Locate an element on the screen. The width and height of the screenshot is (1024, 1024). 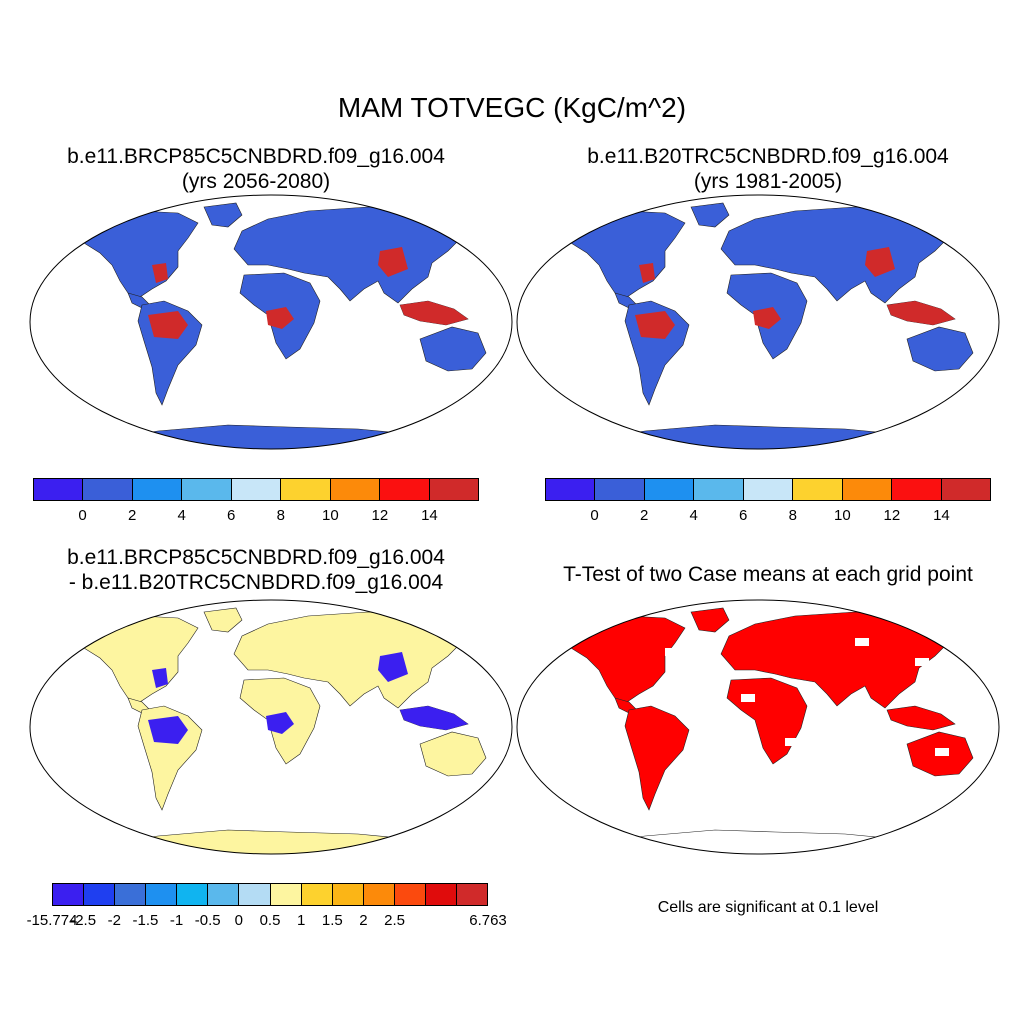
map-panel-difference is located at coordinates (271, 727).